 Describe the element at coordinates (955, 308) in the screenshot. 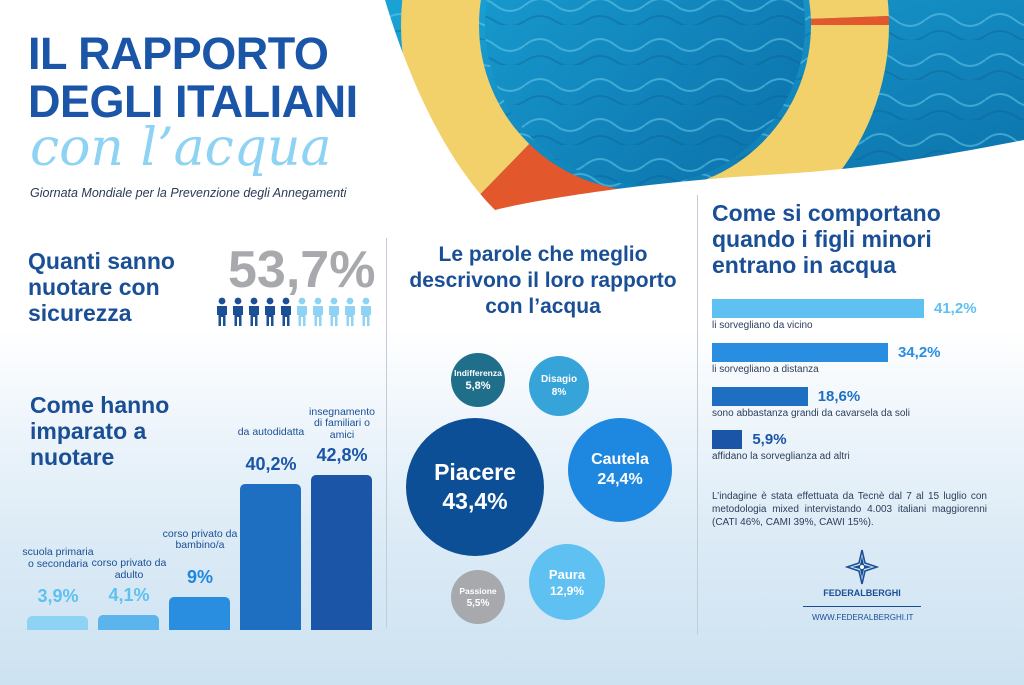

I see `kids-bar-value: 41,2%` at that location.